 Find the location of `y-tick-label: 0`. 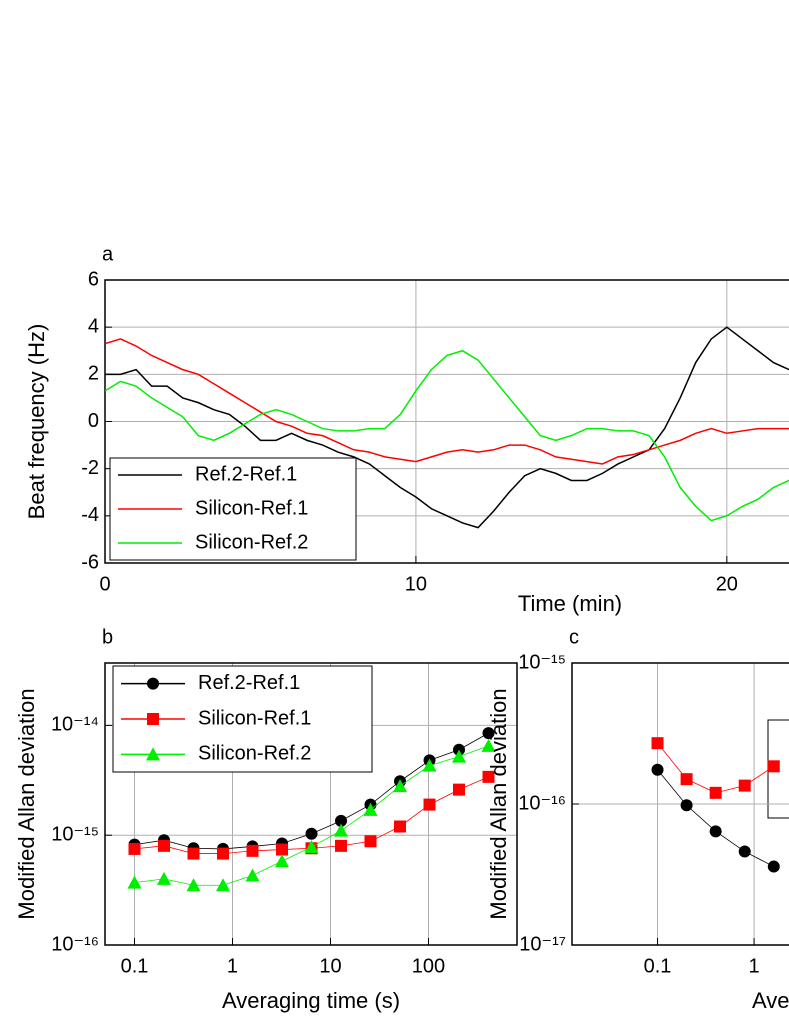

y-tick-label: 0 is located at coordinates (93, 421).